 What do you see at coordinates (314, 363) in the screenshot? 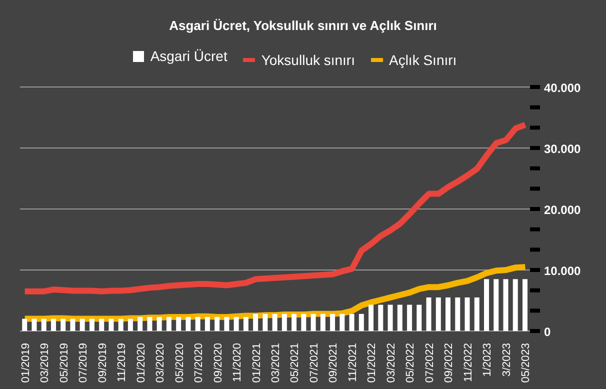
I see `x-tick-label: 07/2021` at bounding box center [314, 363].